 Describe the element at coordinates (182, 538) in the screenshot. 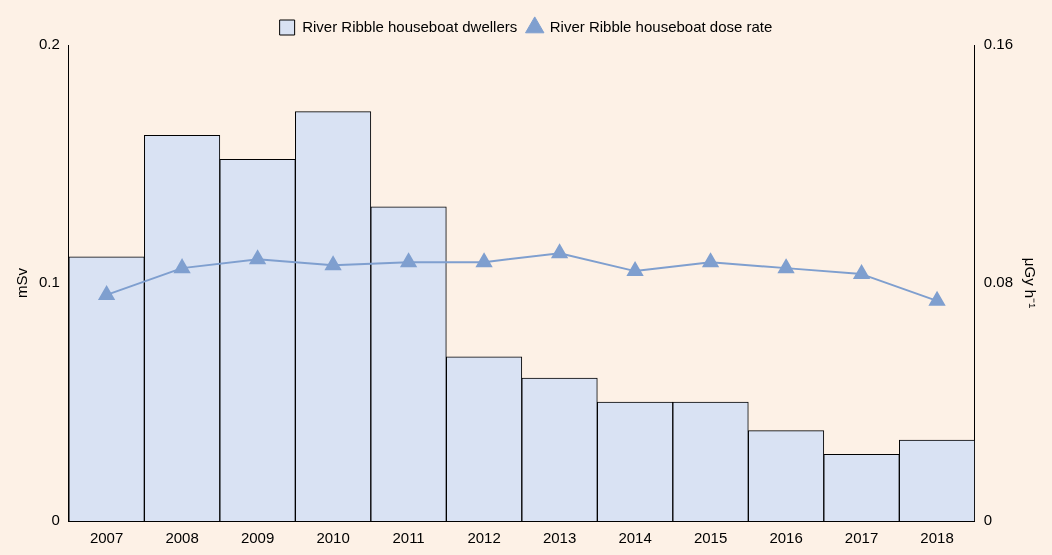

I see `x-tick-label: 2008` at that location.